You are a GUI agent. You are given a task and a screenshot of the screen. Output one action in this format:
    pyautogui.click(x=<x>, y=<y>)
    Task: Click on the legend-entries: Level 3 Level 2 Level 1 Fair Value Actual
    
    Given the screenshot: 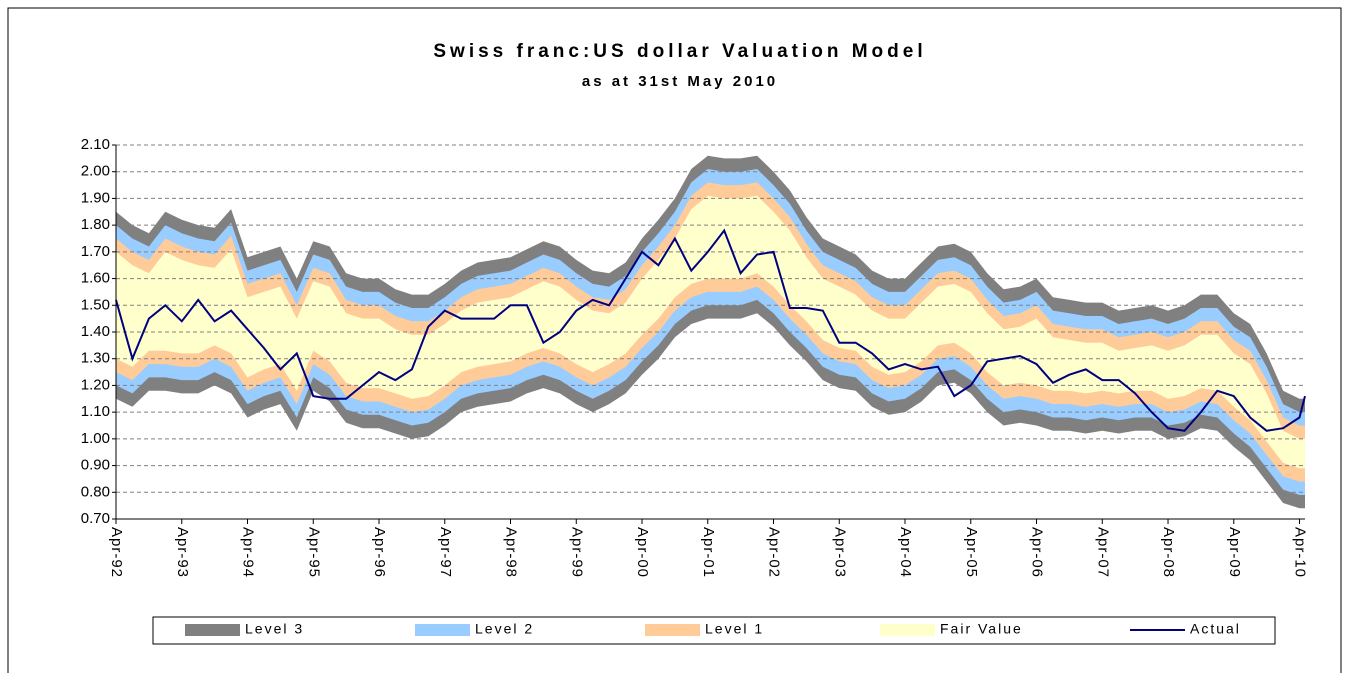 What is the action you would take?
    pyautogui.click(x=713, y=629)
    